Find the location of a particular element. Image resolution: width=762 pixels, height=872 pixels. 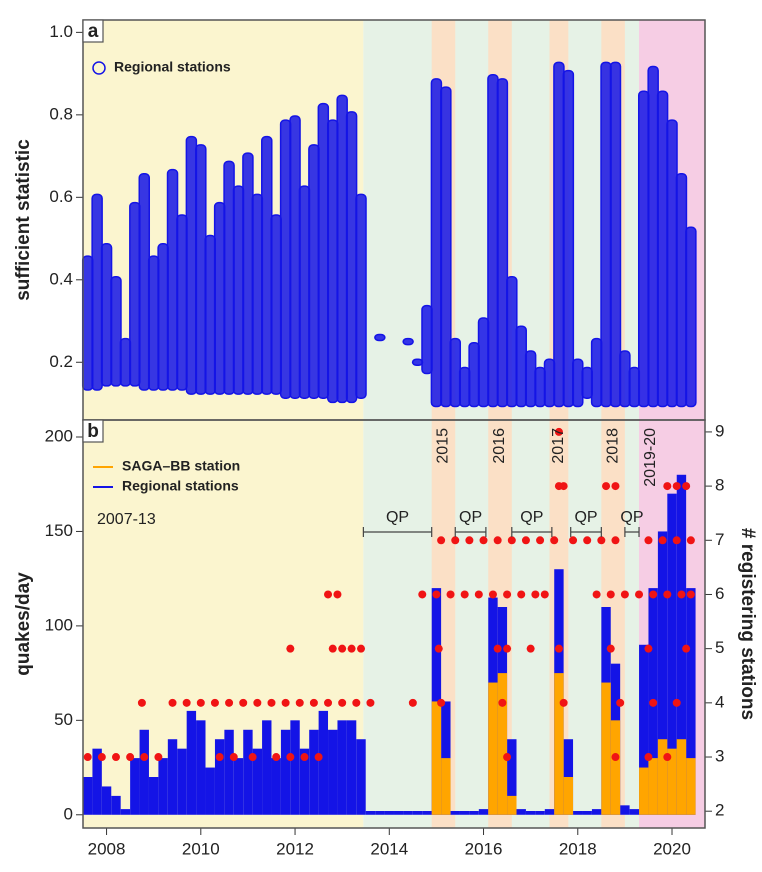

y2-axis-title: # registering stations is located at coordinates (747, 624).